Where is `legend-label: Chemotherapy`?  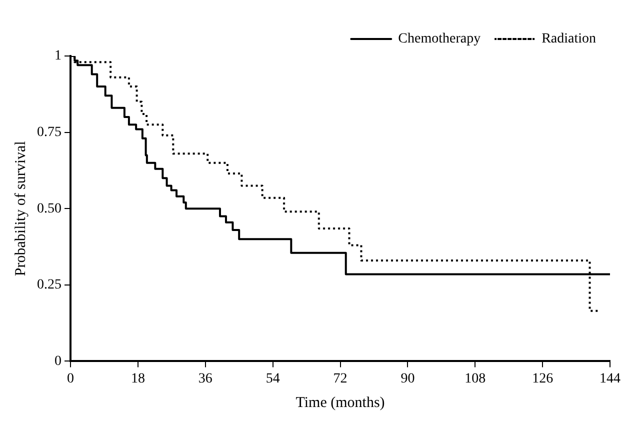
legend-label: Chemotherapy is located at coordinates (439, 39).